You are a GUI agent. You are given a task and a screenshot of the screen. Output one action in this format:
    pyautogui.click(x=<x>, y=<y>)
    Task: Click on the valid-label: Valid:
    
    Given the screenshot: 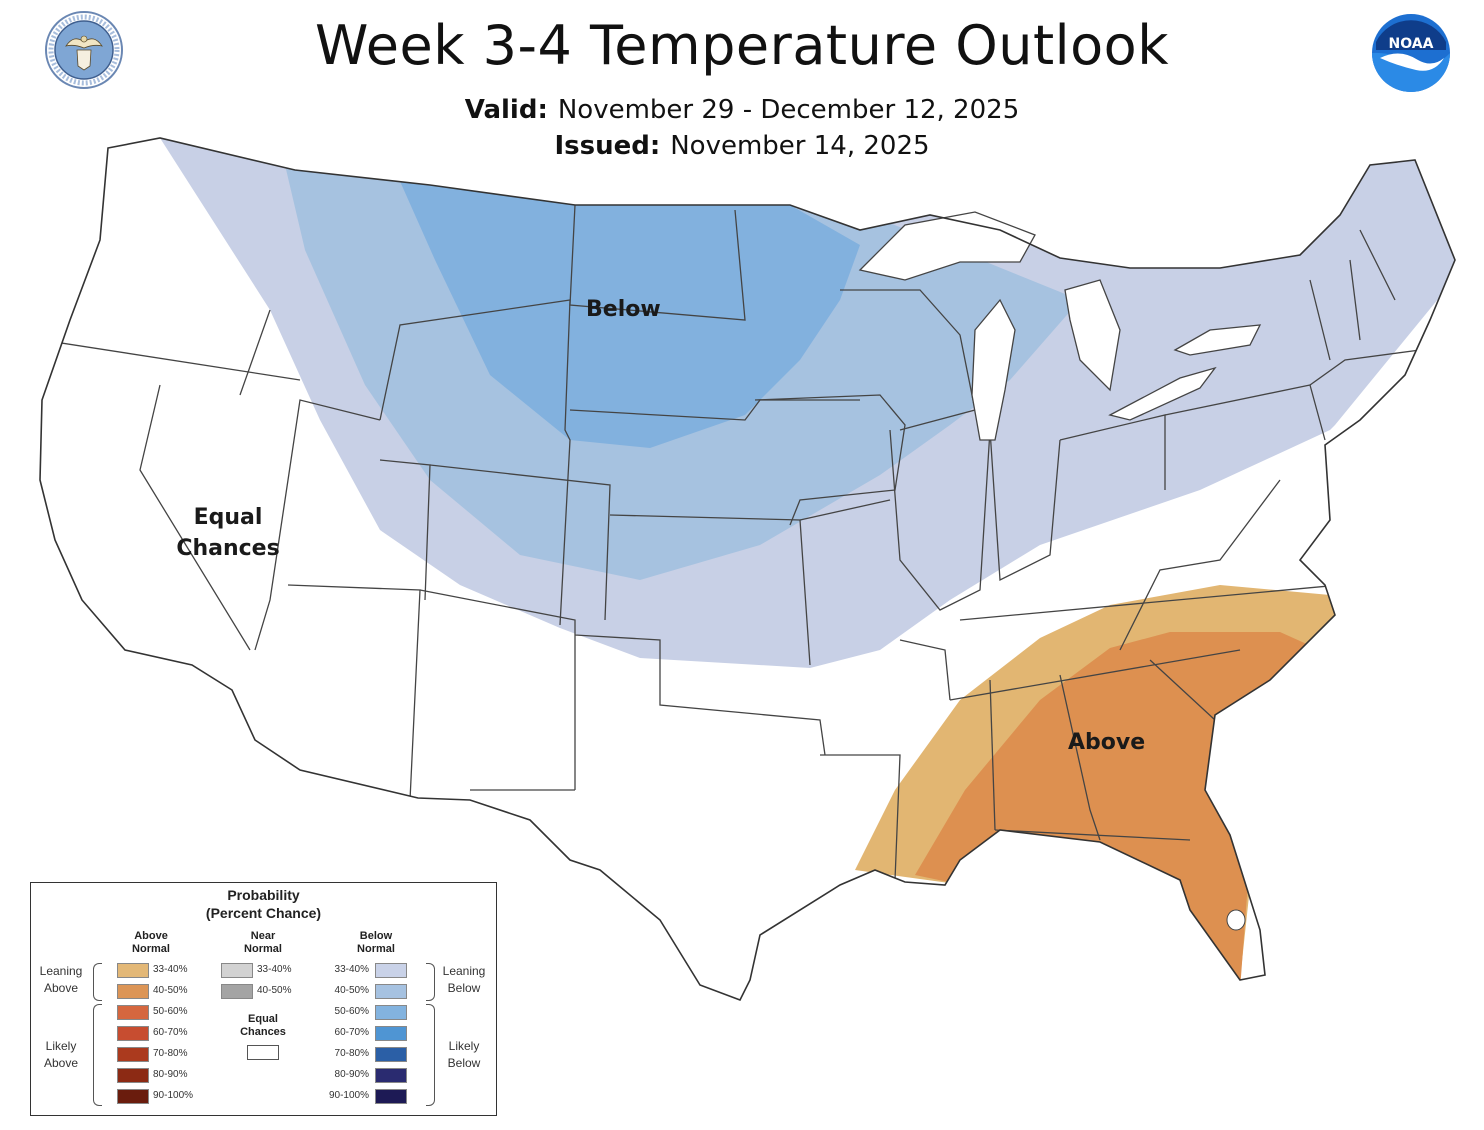 What is the action you would take?
    pyautogui.click(x=506, y=110)
    